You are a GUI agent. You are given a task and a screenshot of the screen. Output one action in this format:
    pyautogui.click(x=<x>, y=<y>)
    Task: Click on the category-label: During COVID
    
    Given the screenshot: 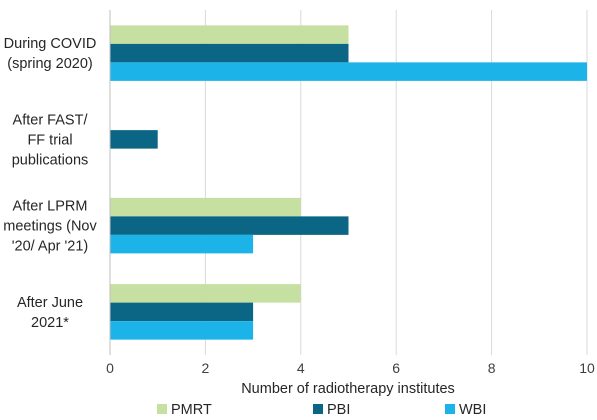 What is the action you would take?
    pyautogui.click(x=50, y=44)
    